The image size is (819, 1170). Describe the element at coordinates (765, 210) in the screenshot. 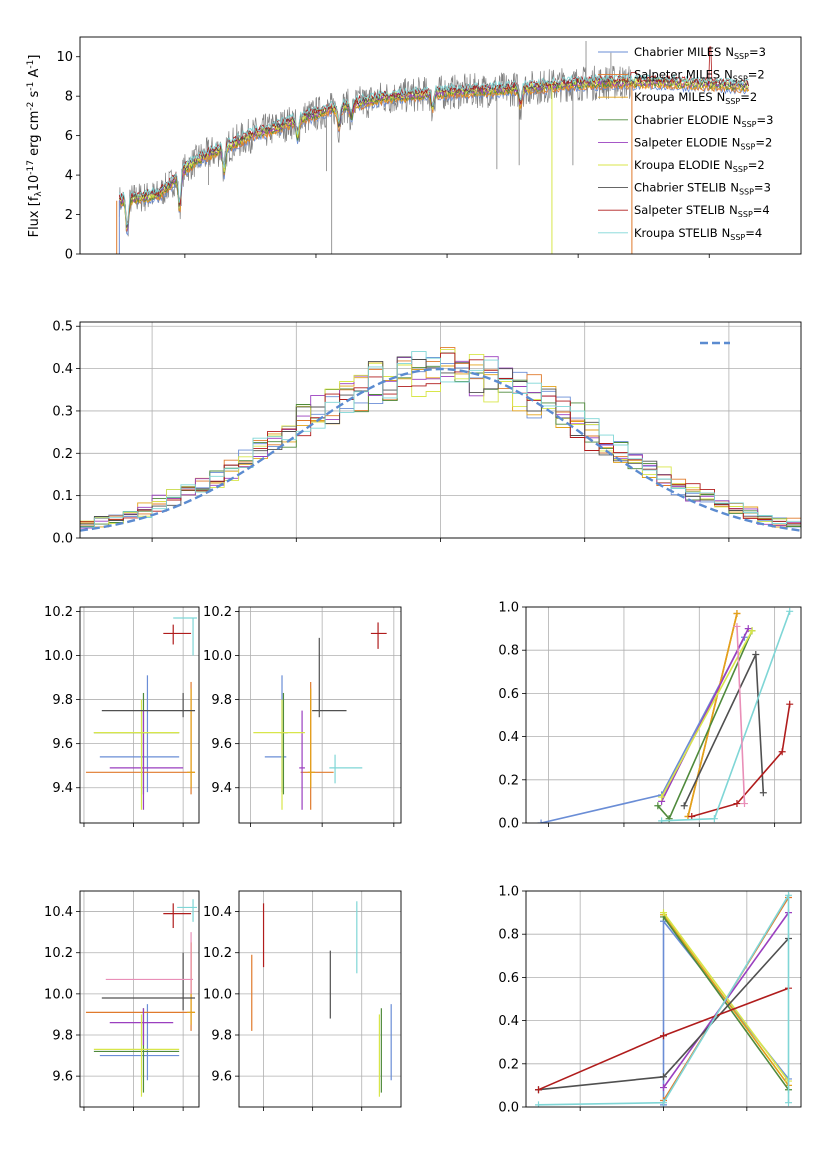

I see `legend-nssp-value: 4` at that location.